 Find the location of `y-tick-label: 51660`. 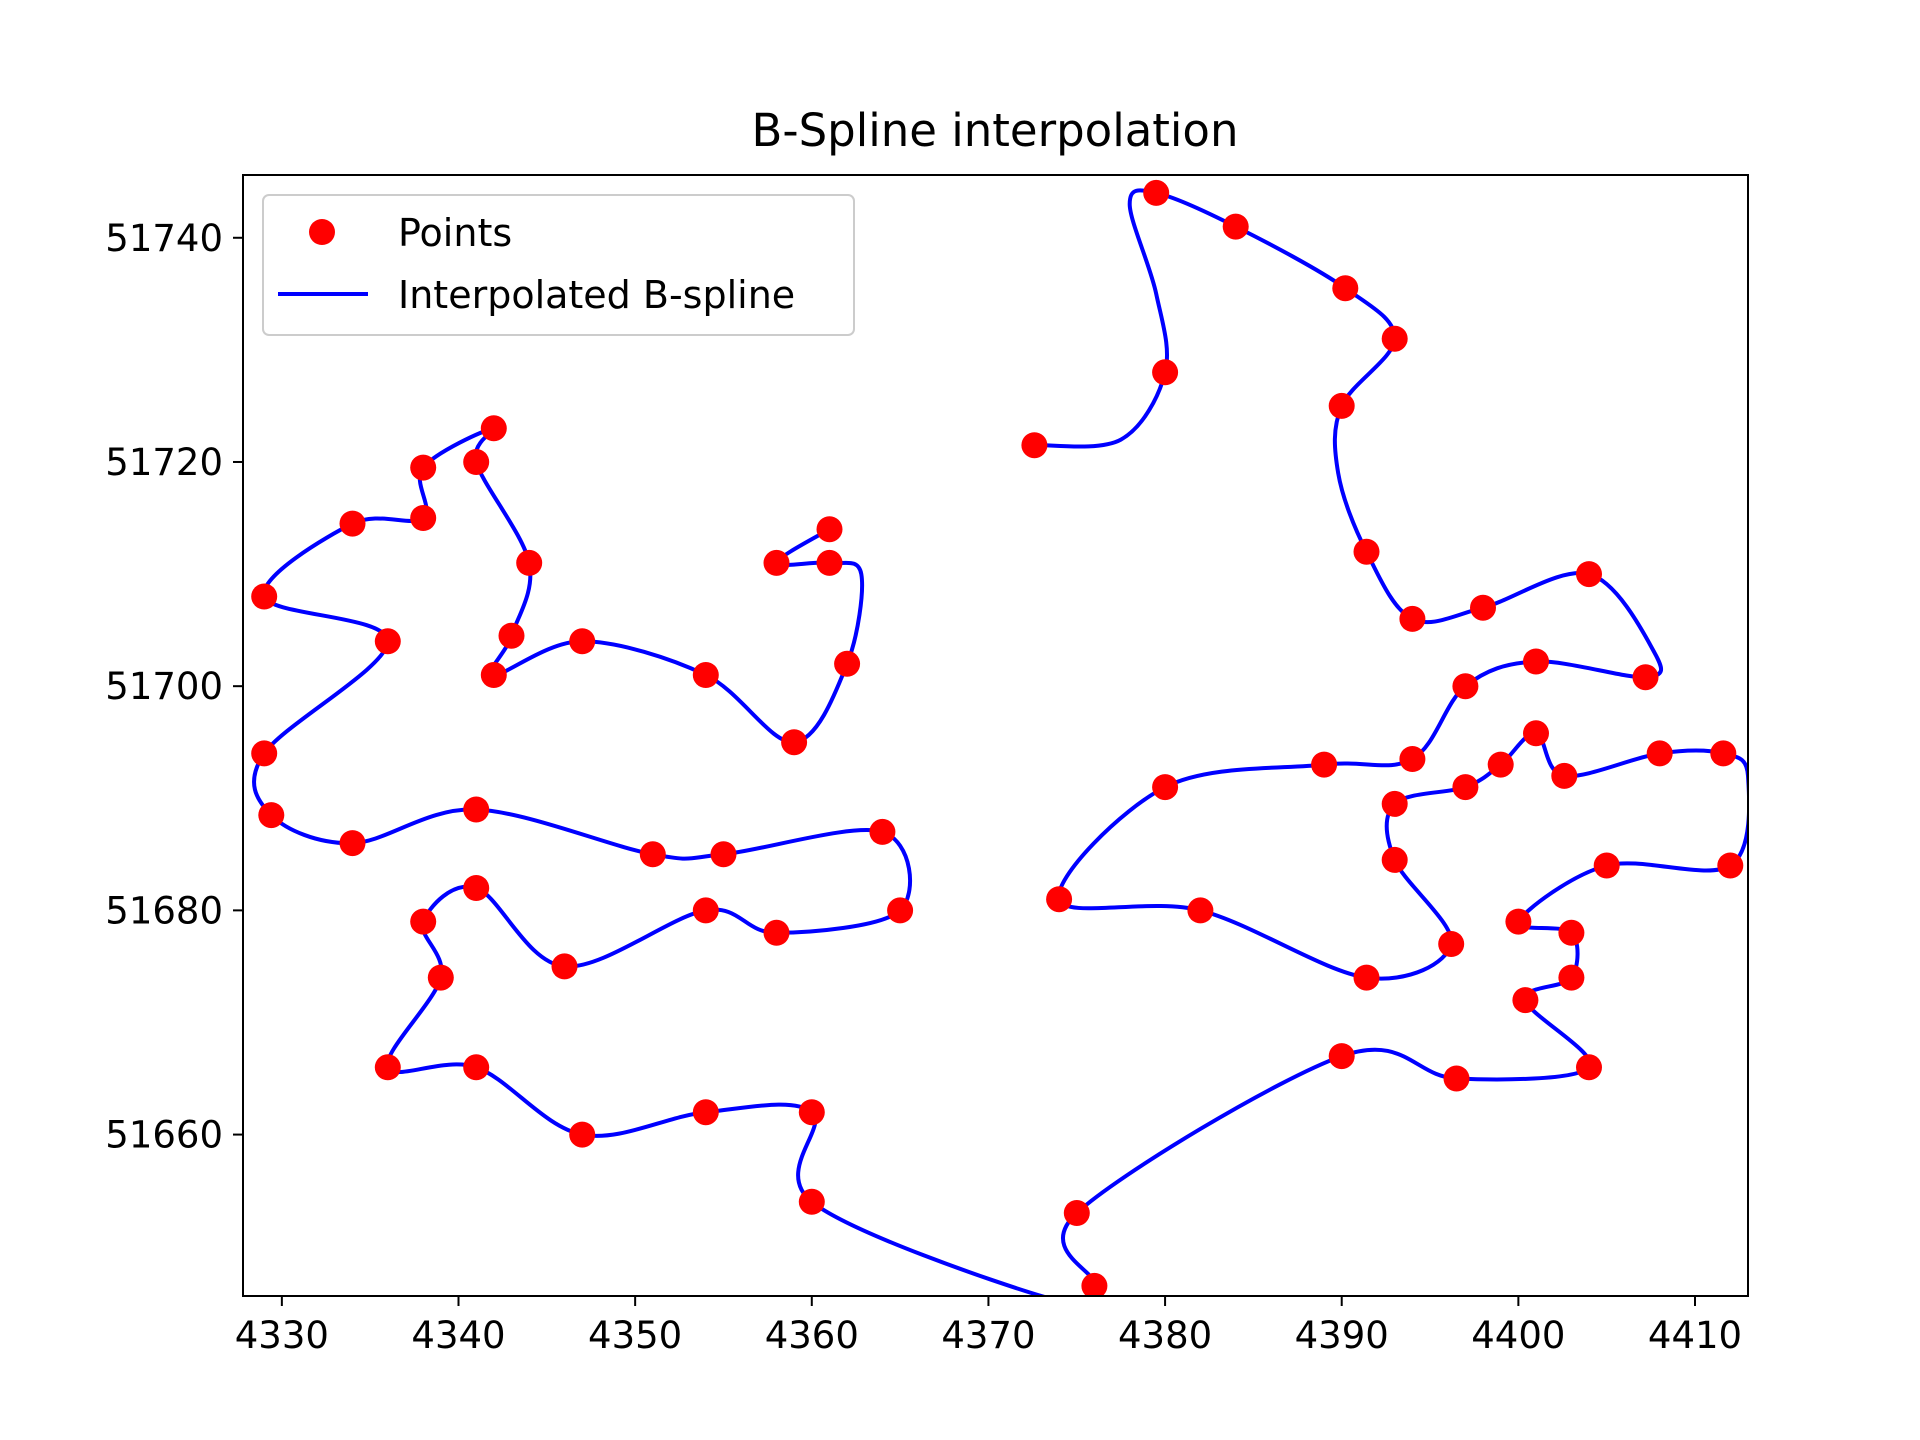

y-tick-label: 51660 is located at coordinates (164, 1135).